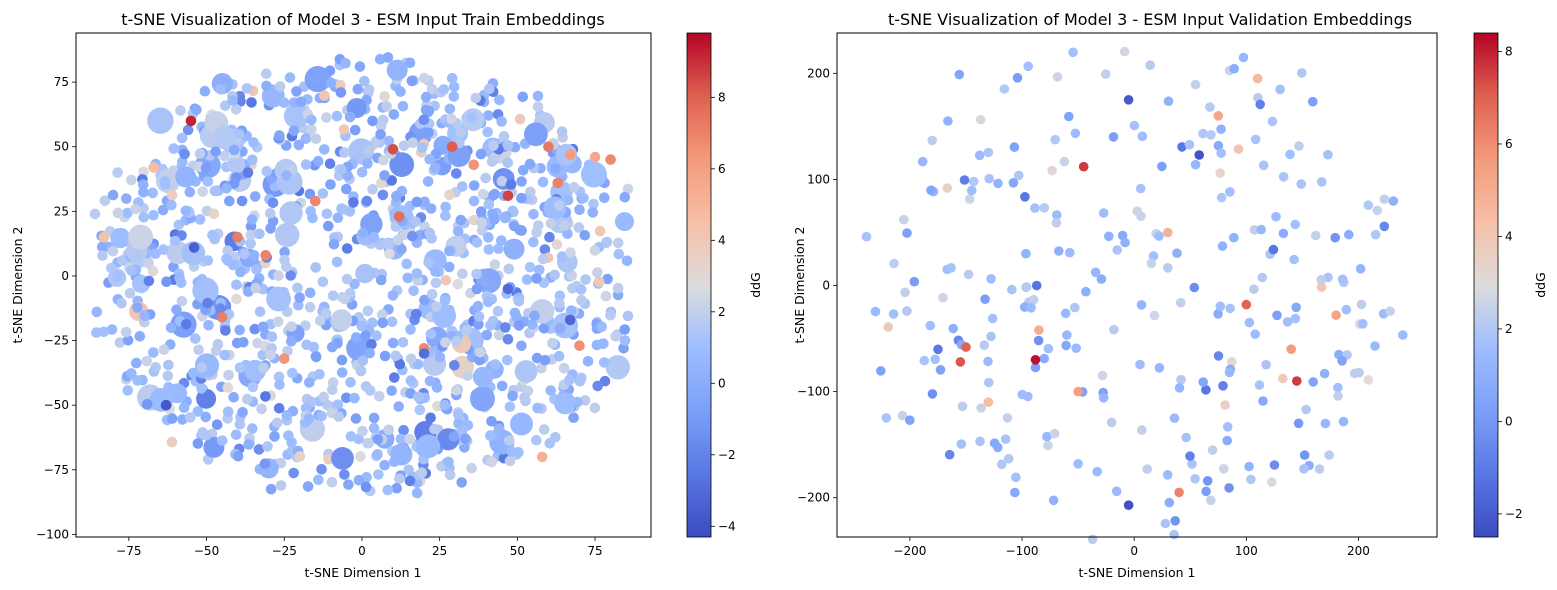 The width and height of the screenshot is (1557, 590). Describe the element at coordinates (722, 240) in the screenshot. I see `colorbar-tick-label: 4` at that location.